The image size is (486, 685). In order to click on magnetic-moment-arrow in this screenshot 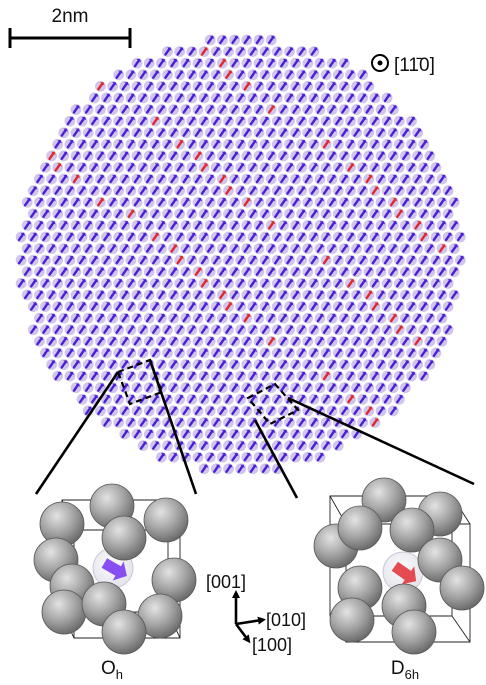, I will do `click(114, 569)`.